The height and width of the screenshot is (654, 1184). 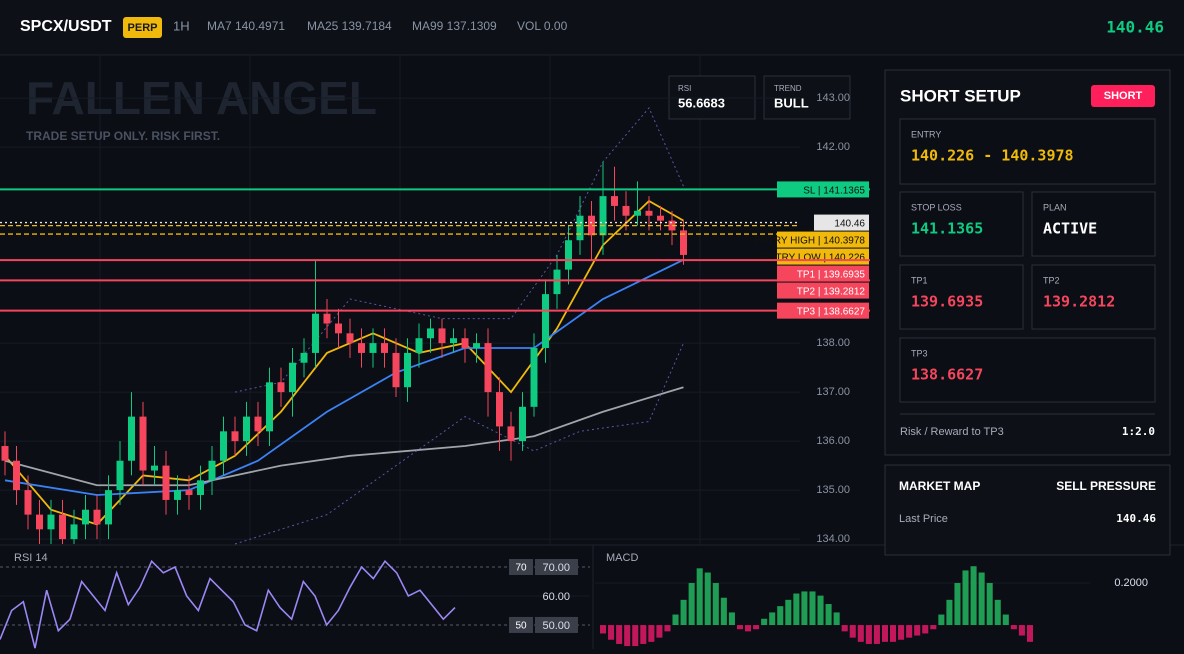 What do you see at coordinates (1070, 229) in the screenshot?
I see `plan-value: ACTIVE` at bounding box center [1070, 229].